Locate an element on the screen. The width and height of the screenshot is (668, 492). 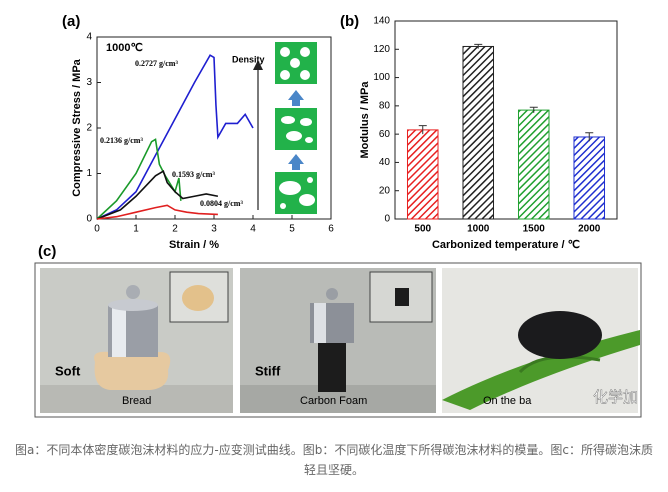
photo-label: Carbon Foam is located at coordinates (333, 401).